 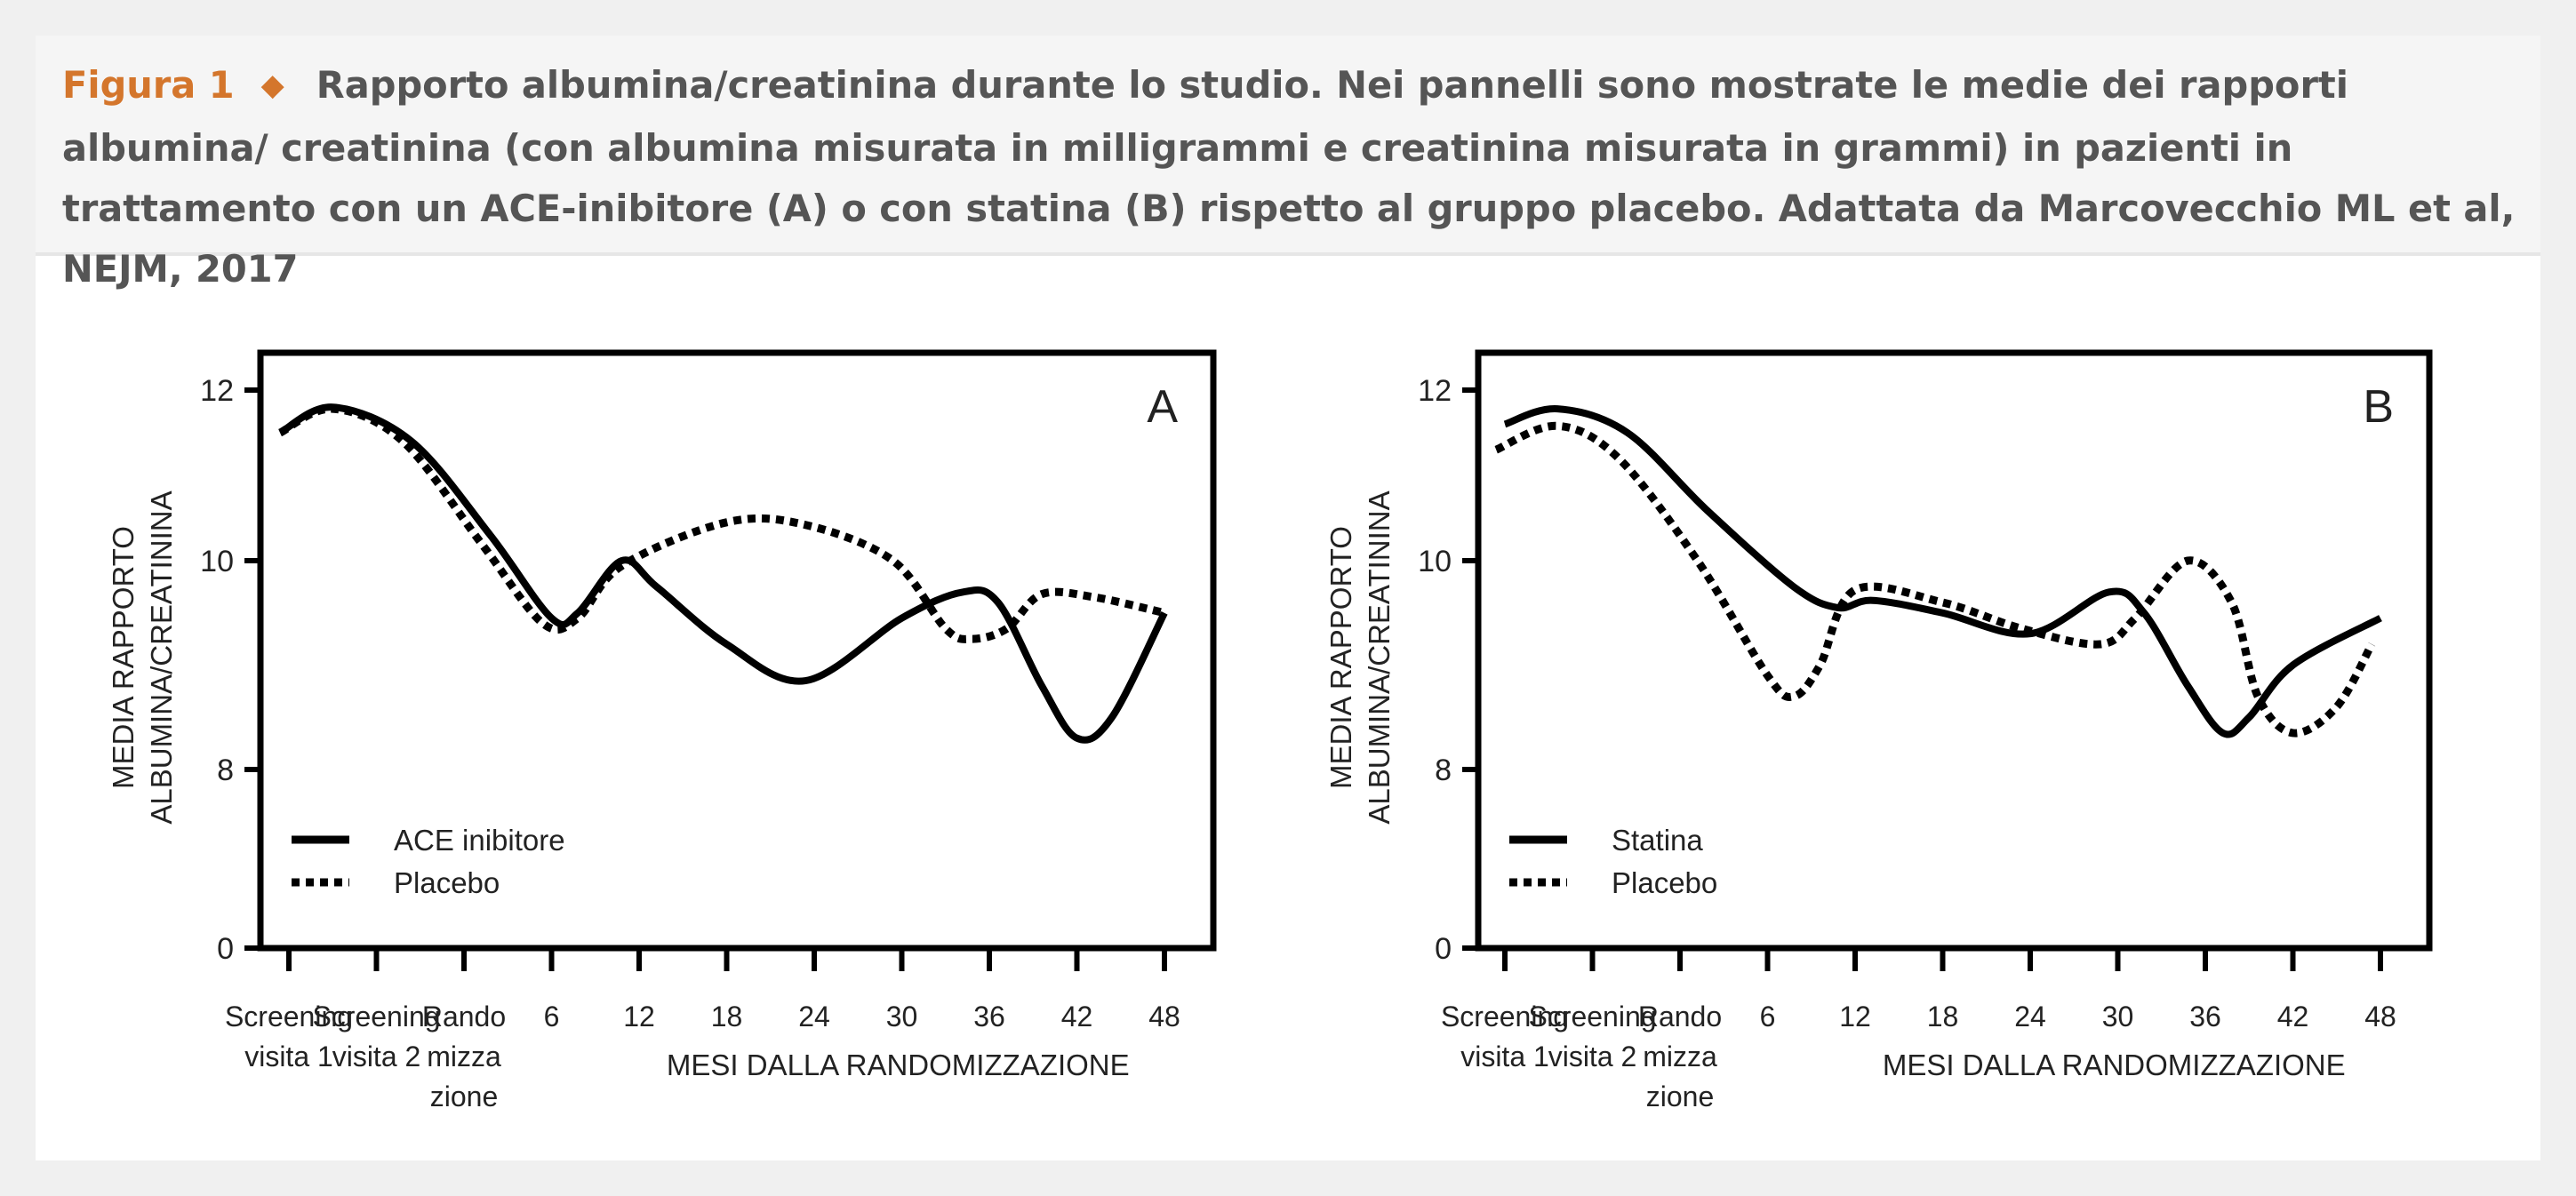 What do you see at coordinates (479, 840) in the screenshot?
I see `legend-label: ACE inibitore` at bounding box center [479, 840].